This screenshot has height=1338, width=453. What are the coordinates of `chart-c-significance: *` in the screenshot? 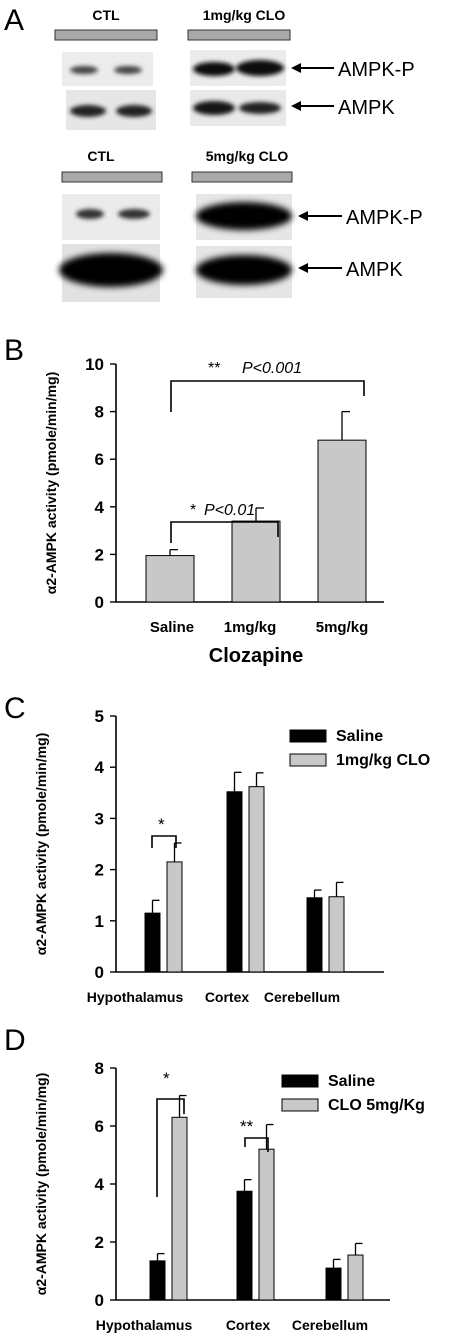 It's located at (164, 831).